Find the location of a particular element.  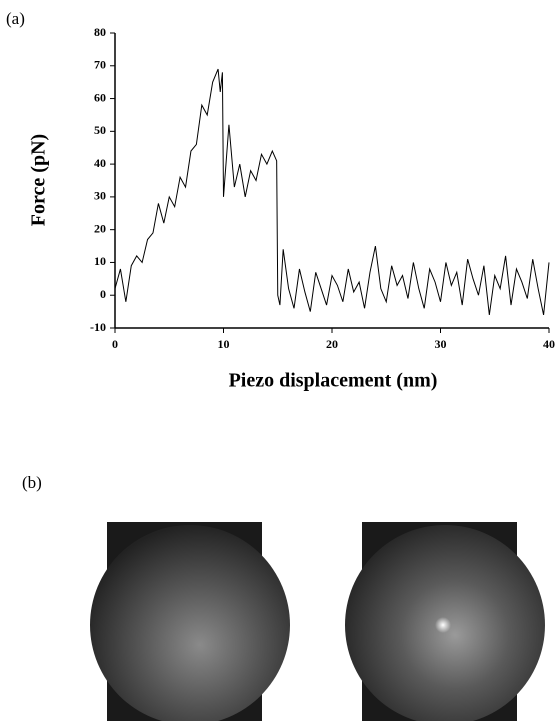

x-axis-title: Piezo displacement (nm) is located at coordinates (333, 381).